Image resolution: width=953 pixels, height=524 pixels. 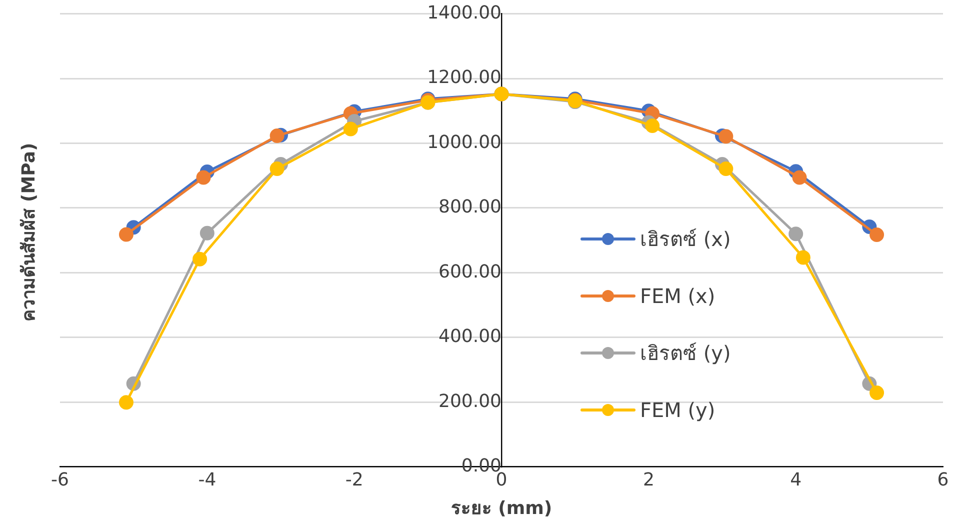 I want to click on x-tick-label: 4, so click(x=796, y=479).